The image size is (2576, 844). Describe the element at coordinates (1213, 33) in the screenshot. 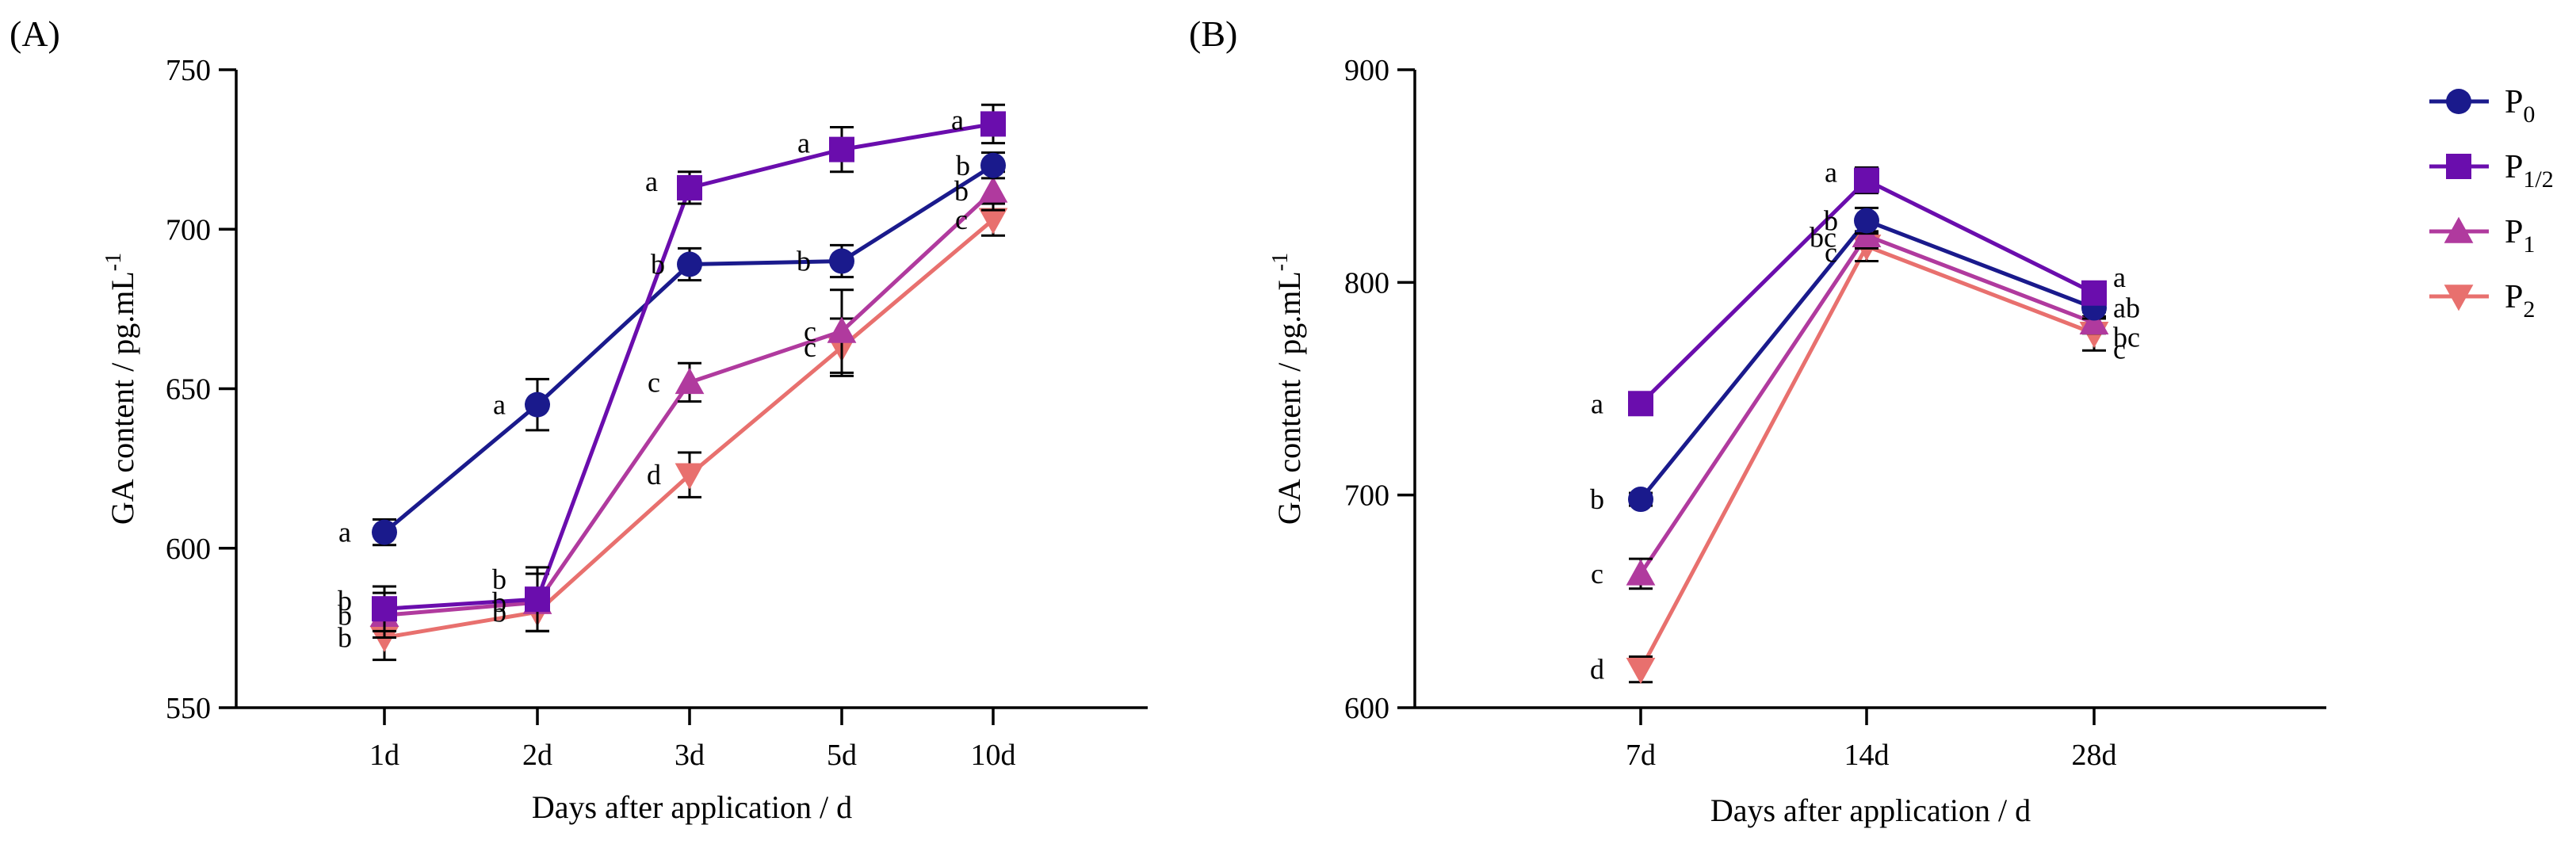

I see `panel-label: (B)` at that location.